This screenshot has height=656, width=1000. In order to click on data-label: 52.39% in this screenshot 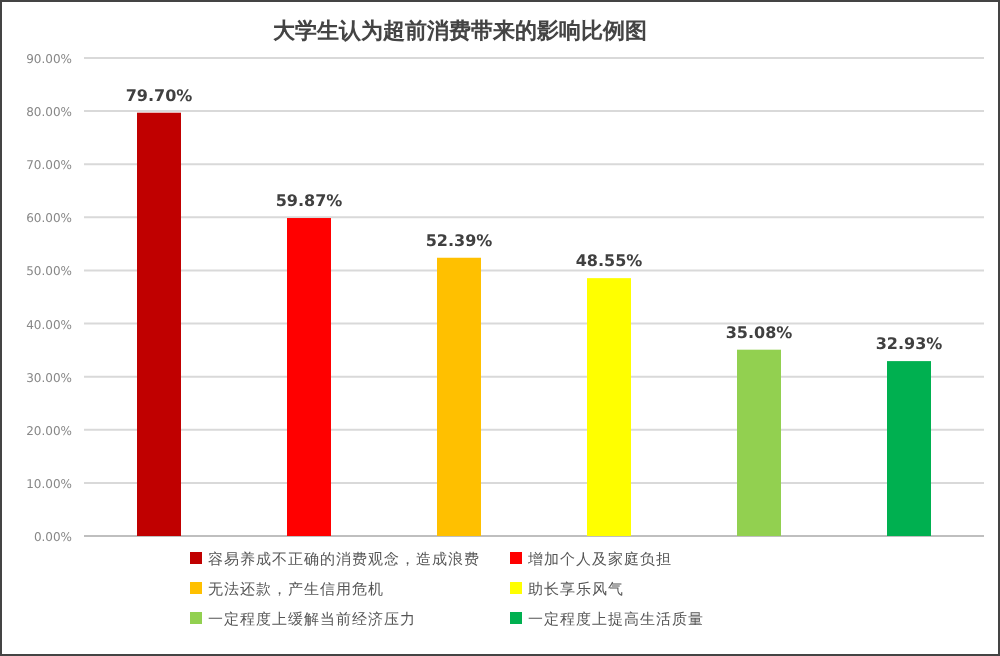, I will do `click(459, 240)`.